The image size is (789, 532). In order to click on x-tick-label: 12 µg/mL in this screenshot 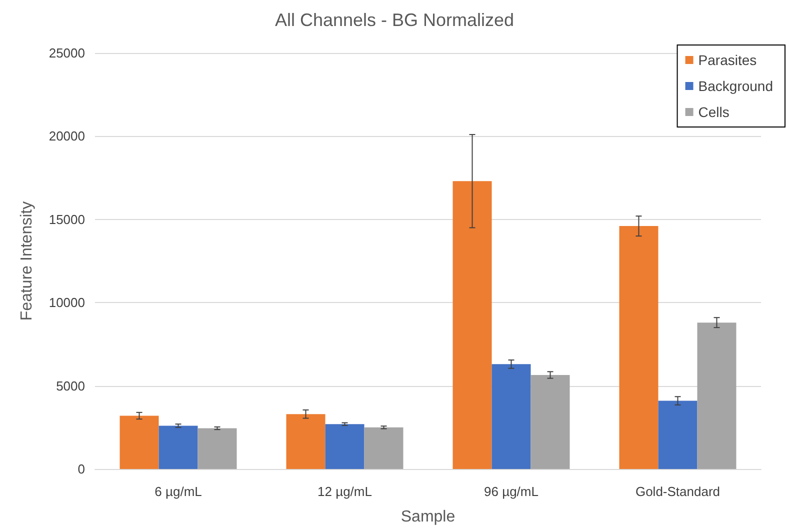, I will do `click(345, 491)`.